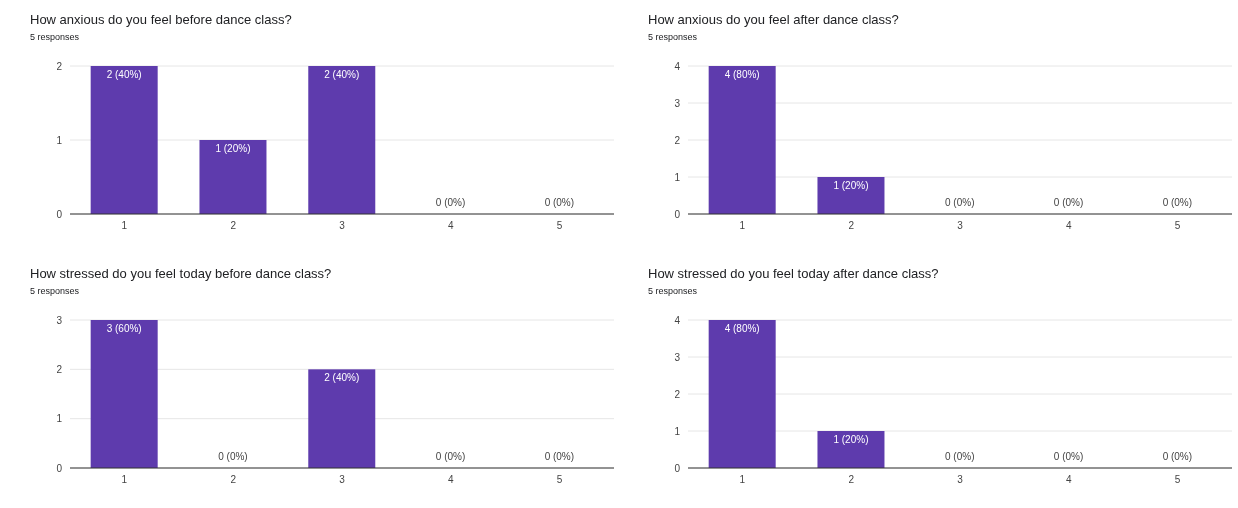 The width and height of the screenshot is (1238, 508). What do you see at coordinates (181, 273) in the screenshot?
I see `chart-title: How stressed do you feel today before dance class?` at bounding box center [181, 273].